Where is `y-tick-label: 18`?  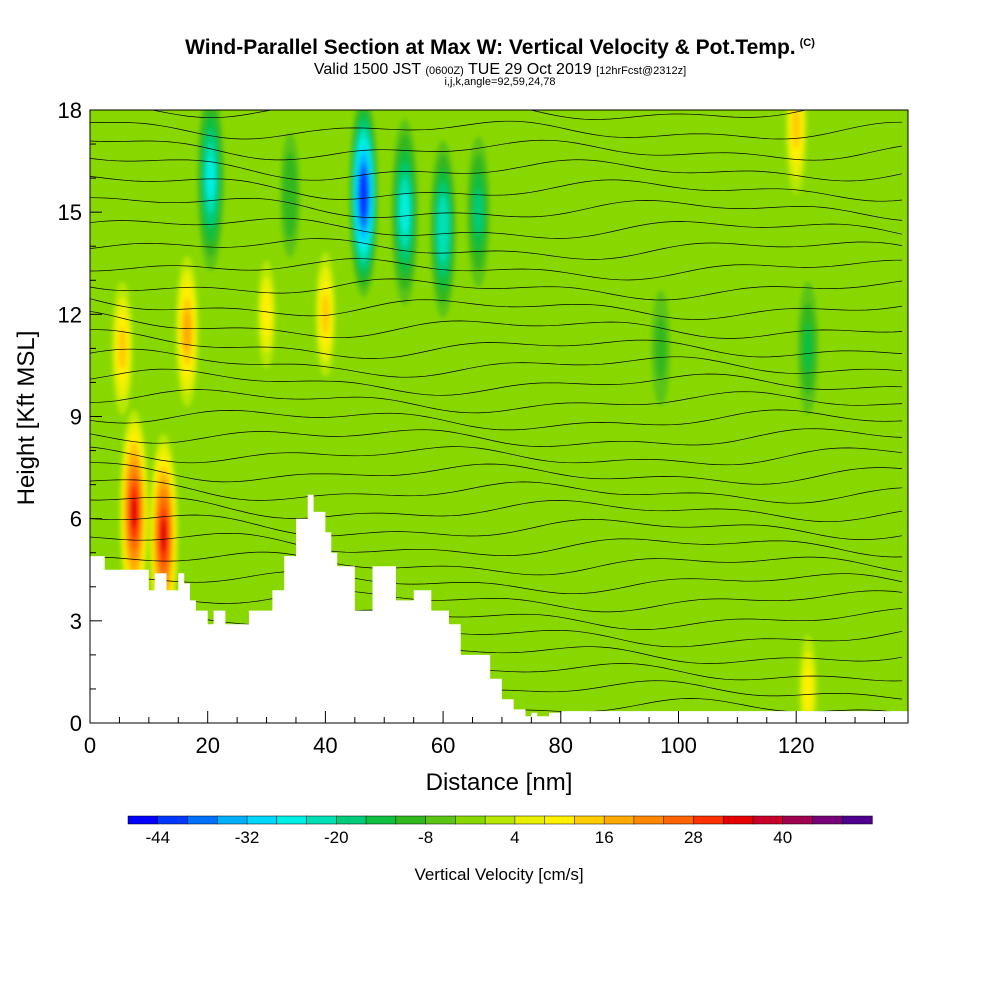
y-tick-label: 18 is located at coordinates (70, 110).